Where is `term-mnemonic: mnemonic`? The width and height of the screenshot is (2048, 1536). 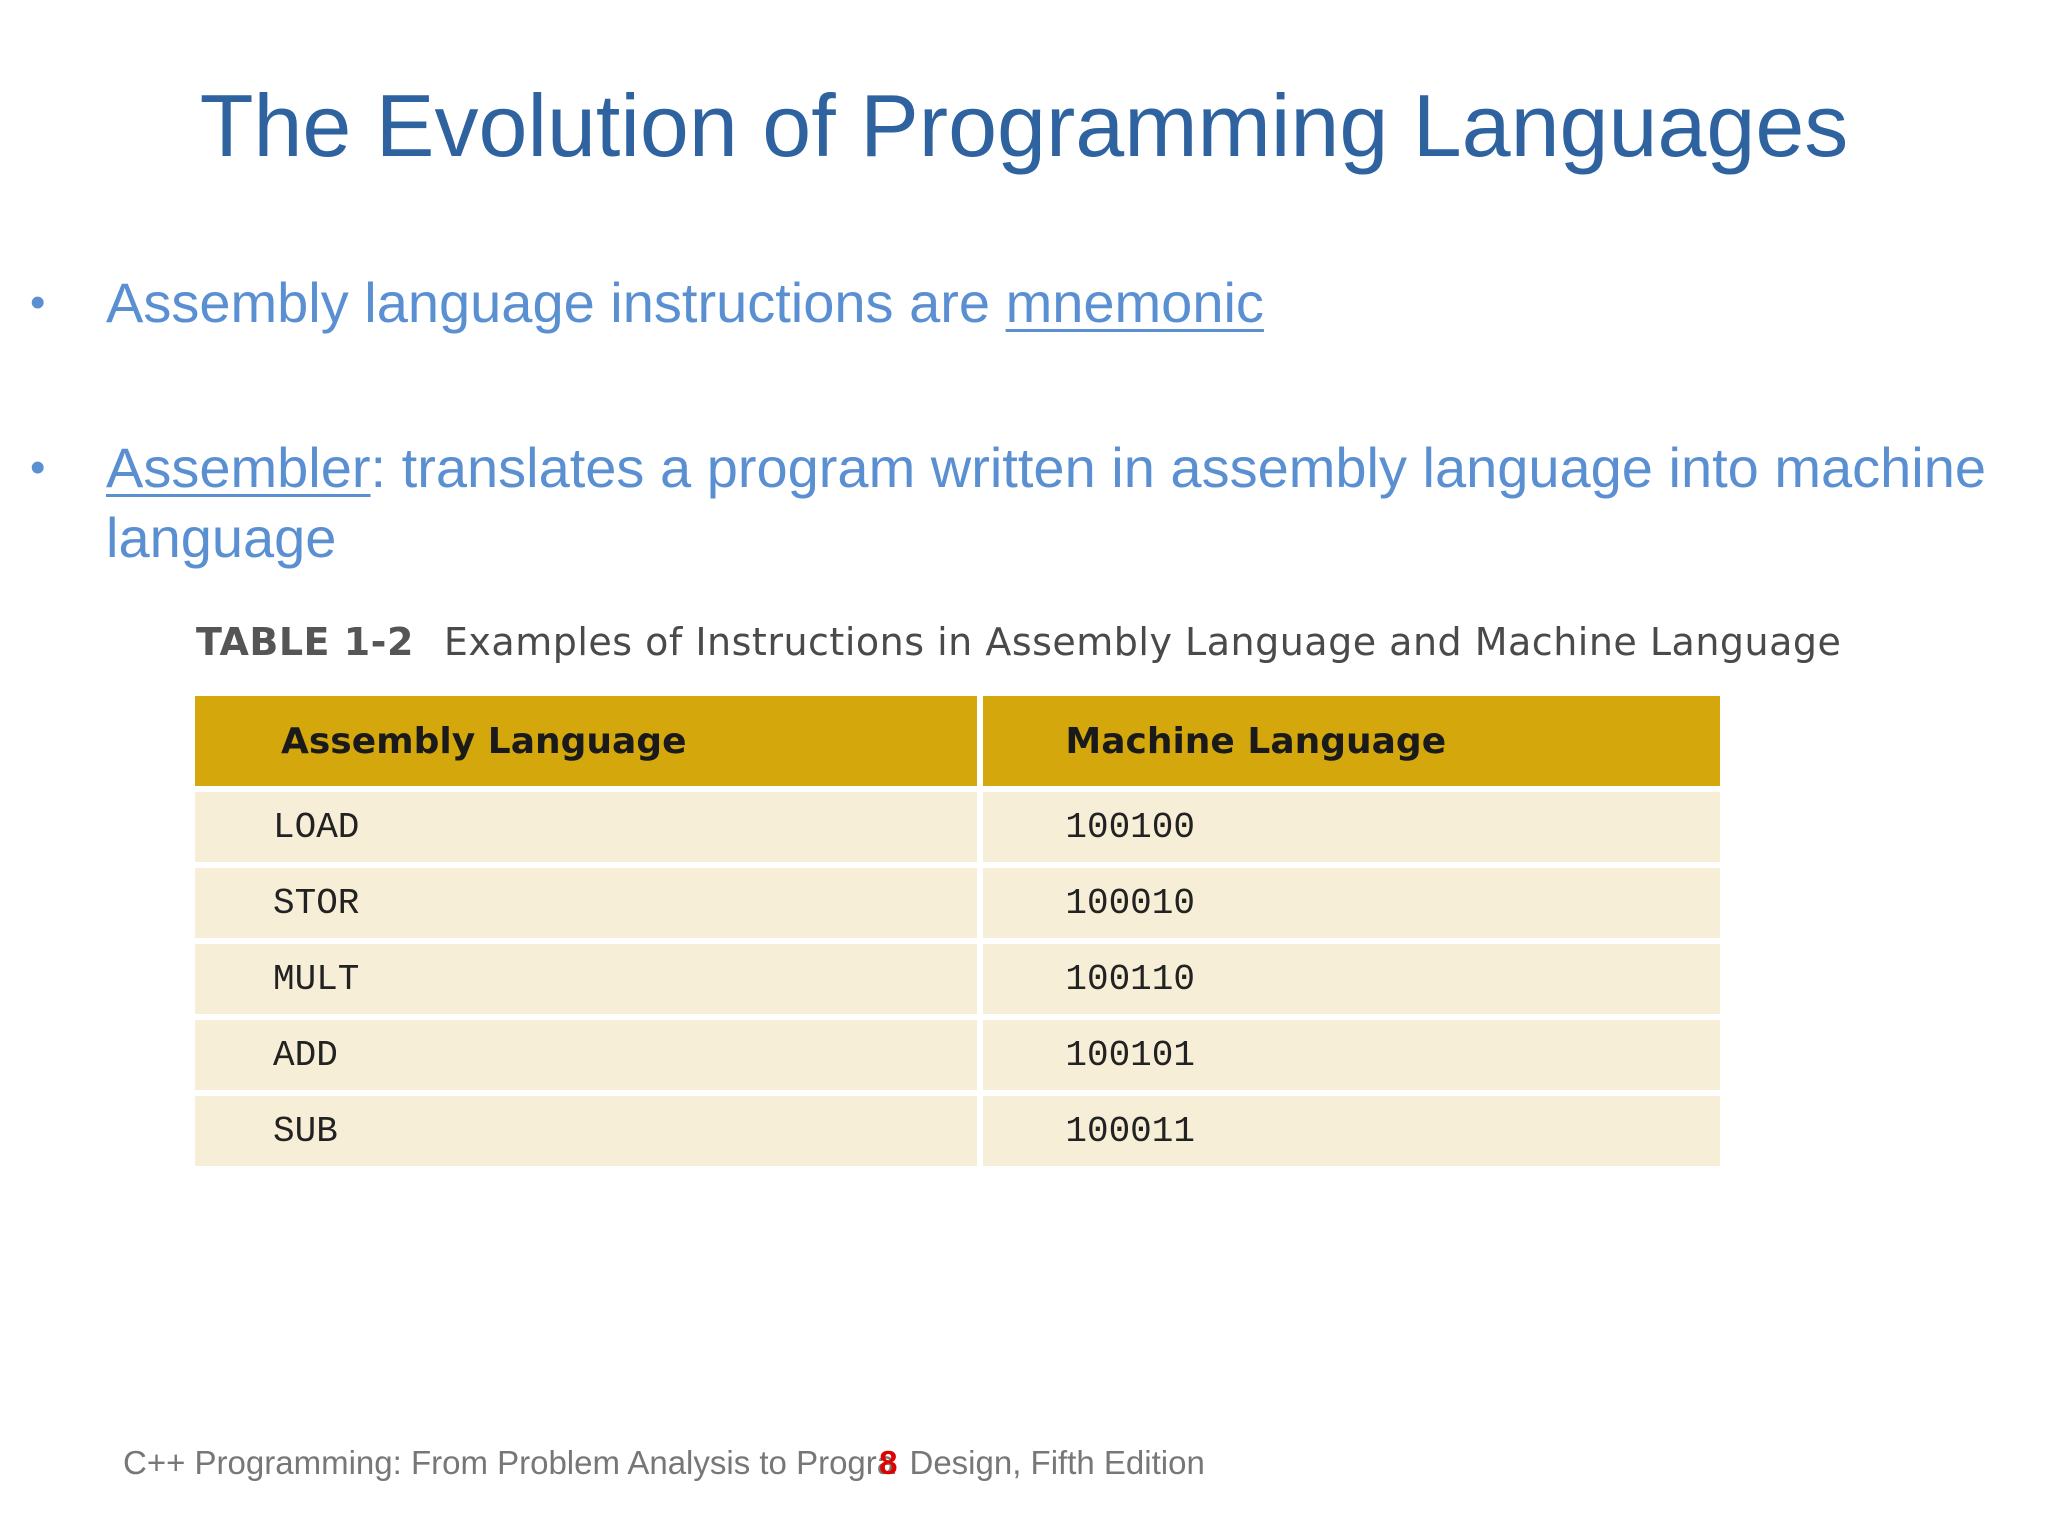
term-mnemonic: mnemonic is located at coordinates (1134, 302).